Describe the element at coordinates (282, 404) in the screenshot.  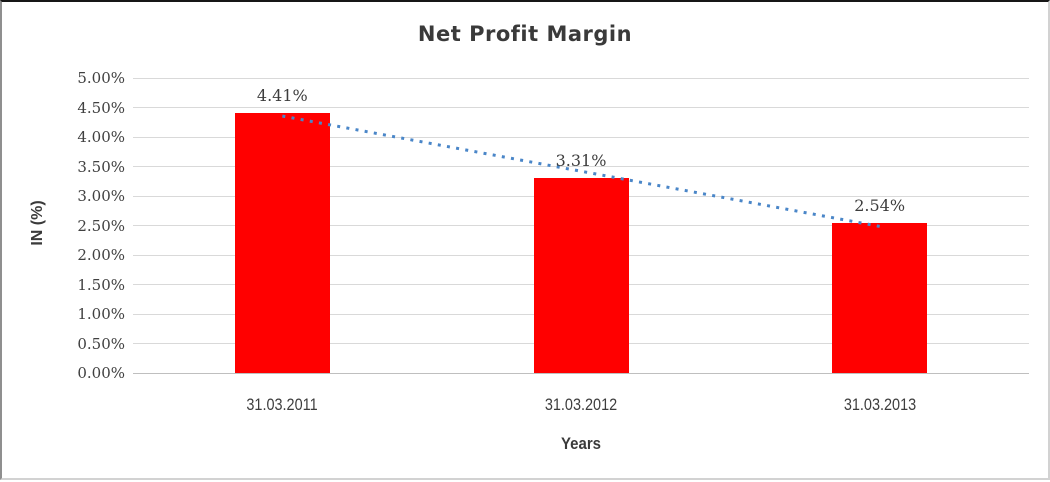
I see `x-tick-label: 31.03.2011` at that location.